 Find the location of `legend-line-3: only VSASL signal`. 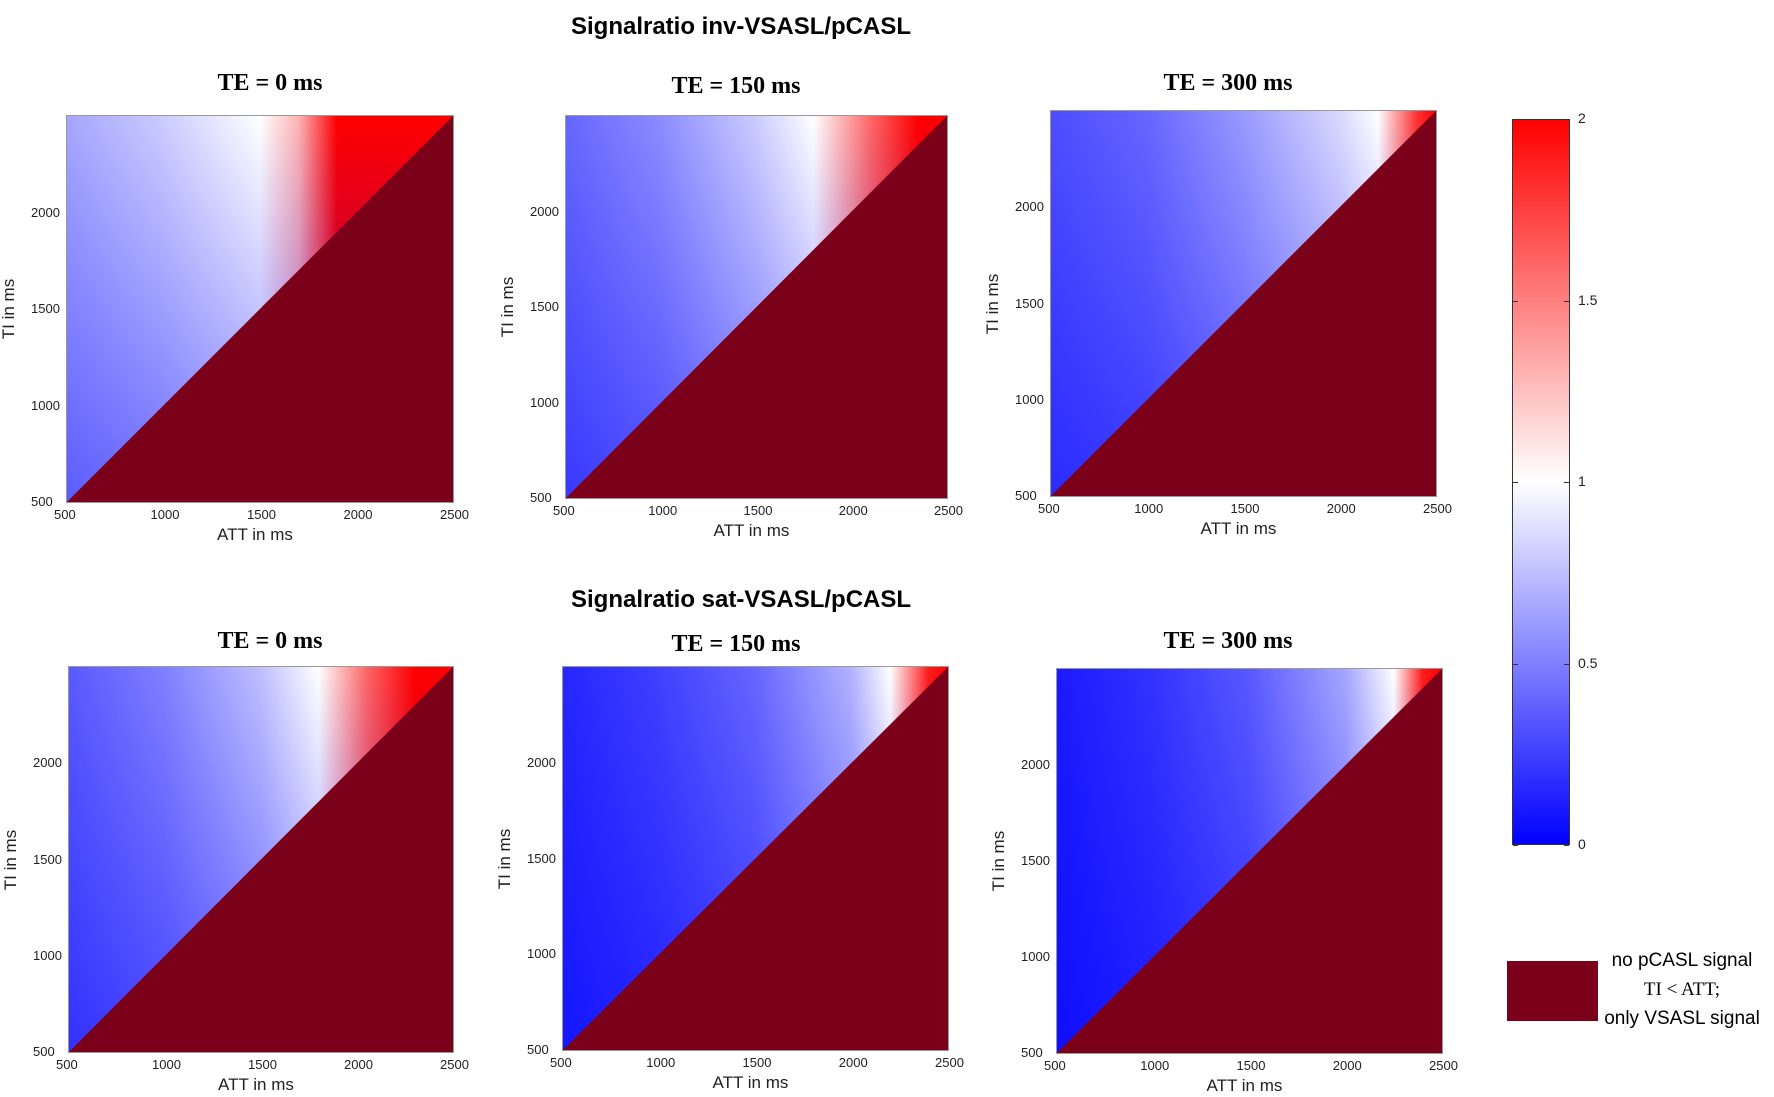

legend-line-3: only VSASL signal is located at coordinates (1682, 1018).